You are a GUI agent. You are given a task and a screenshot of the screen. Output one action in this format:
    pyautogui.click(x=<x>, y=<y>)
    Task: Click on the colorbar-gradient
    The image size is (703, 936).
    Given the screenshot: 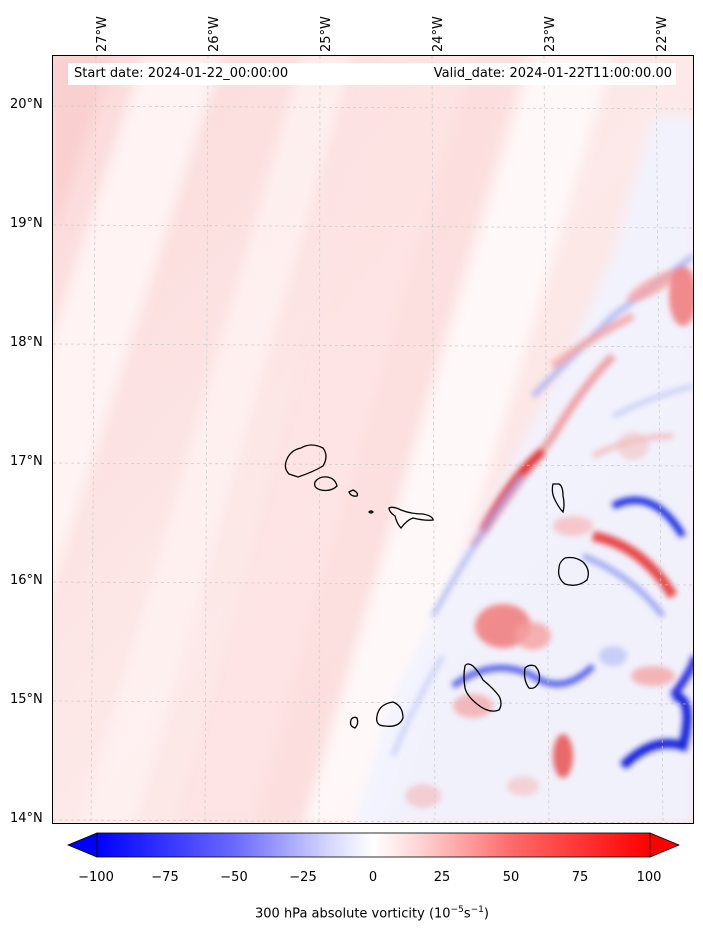 What is the action you would take?
    pyautogui.click(x=373, y=845)
    